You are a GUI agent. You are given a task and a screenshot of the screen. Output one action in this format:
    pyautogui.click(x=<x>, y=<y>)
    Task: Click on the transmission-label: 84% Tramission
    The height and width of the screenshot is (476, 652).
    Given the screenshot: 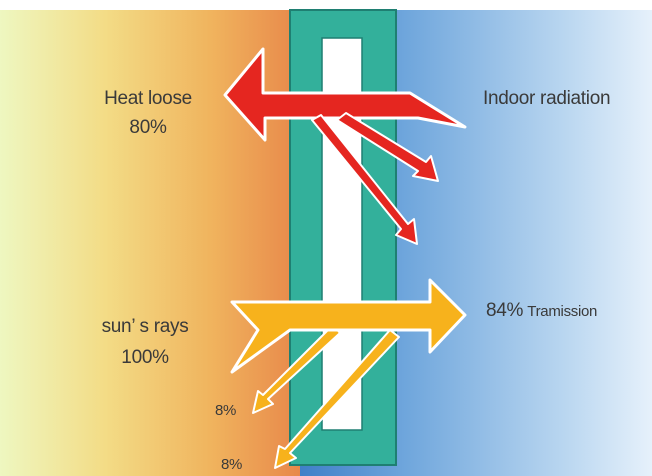 What is the action you would take?
    pyautogui.click(x=541, y=311)
    